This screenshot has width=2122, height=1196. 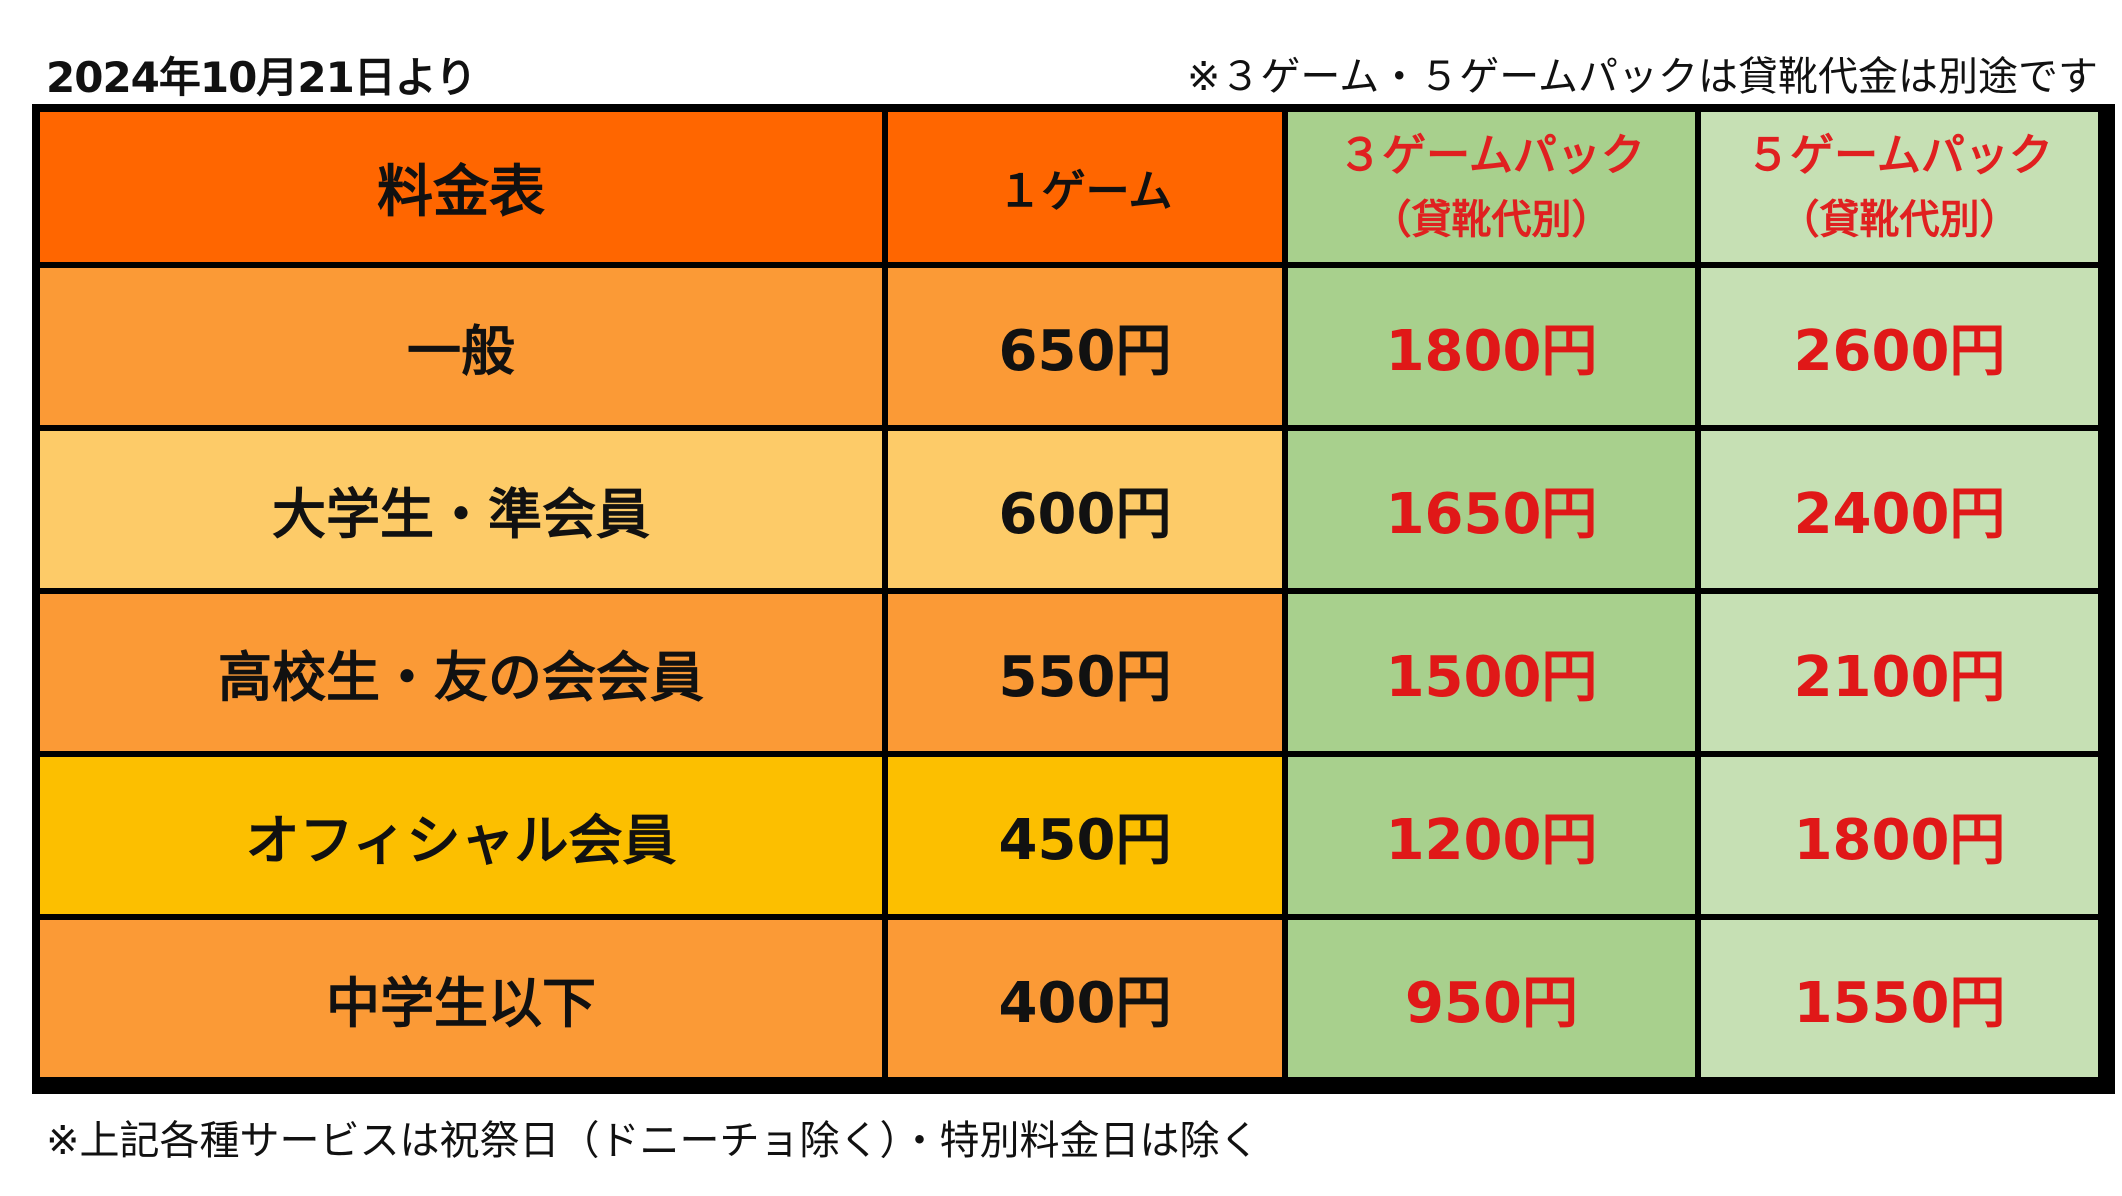 I want to click on row-official-pack5: 1800円, so click(x=1899, y=835).